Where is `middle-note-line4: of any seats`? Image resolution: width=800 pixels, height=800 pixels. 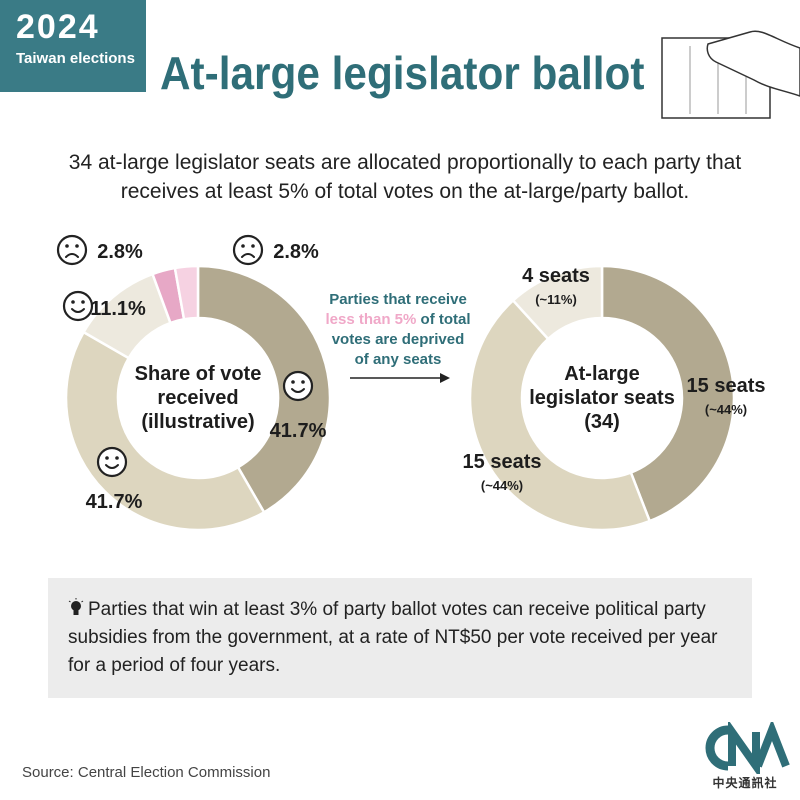 middle-note-line4: of any seats is located at coordinates (398, 359).